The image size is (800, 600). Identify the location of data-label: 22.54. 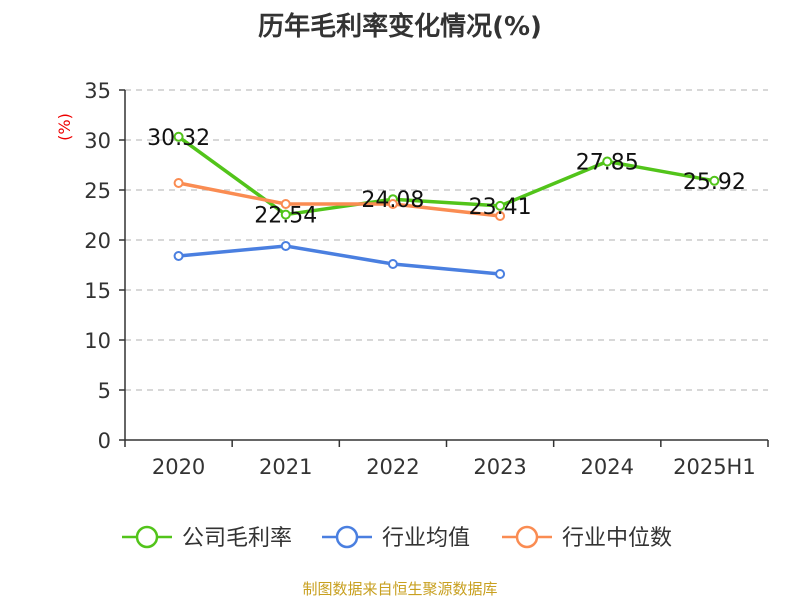
(285, 216).